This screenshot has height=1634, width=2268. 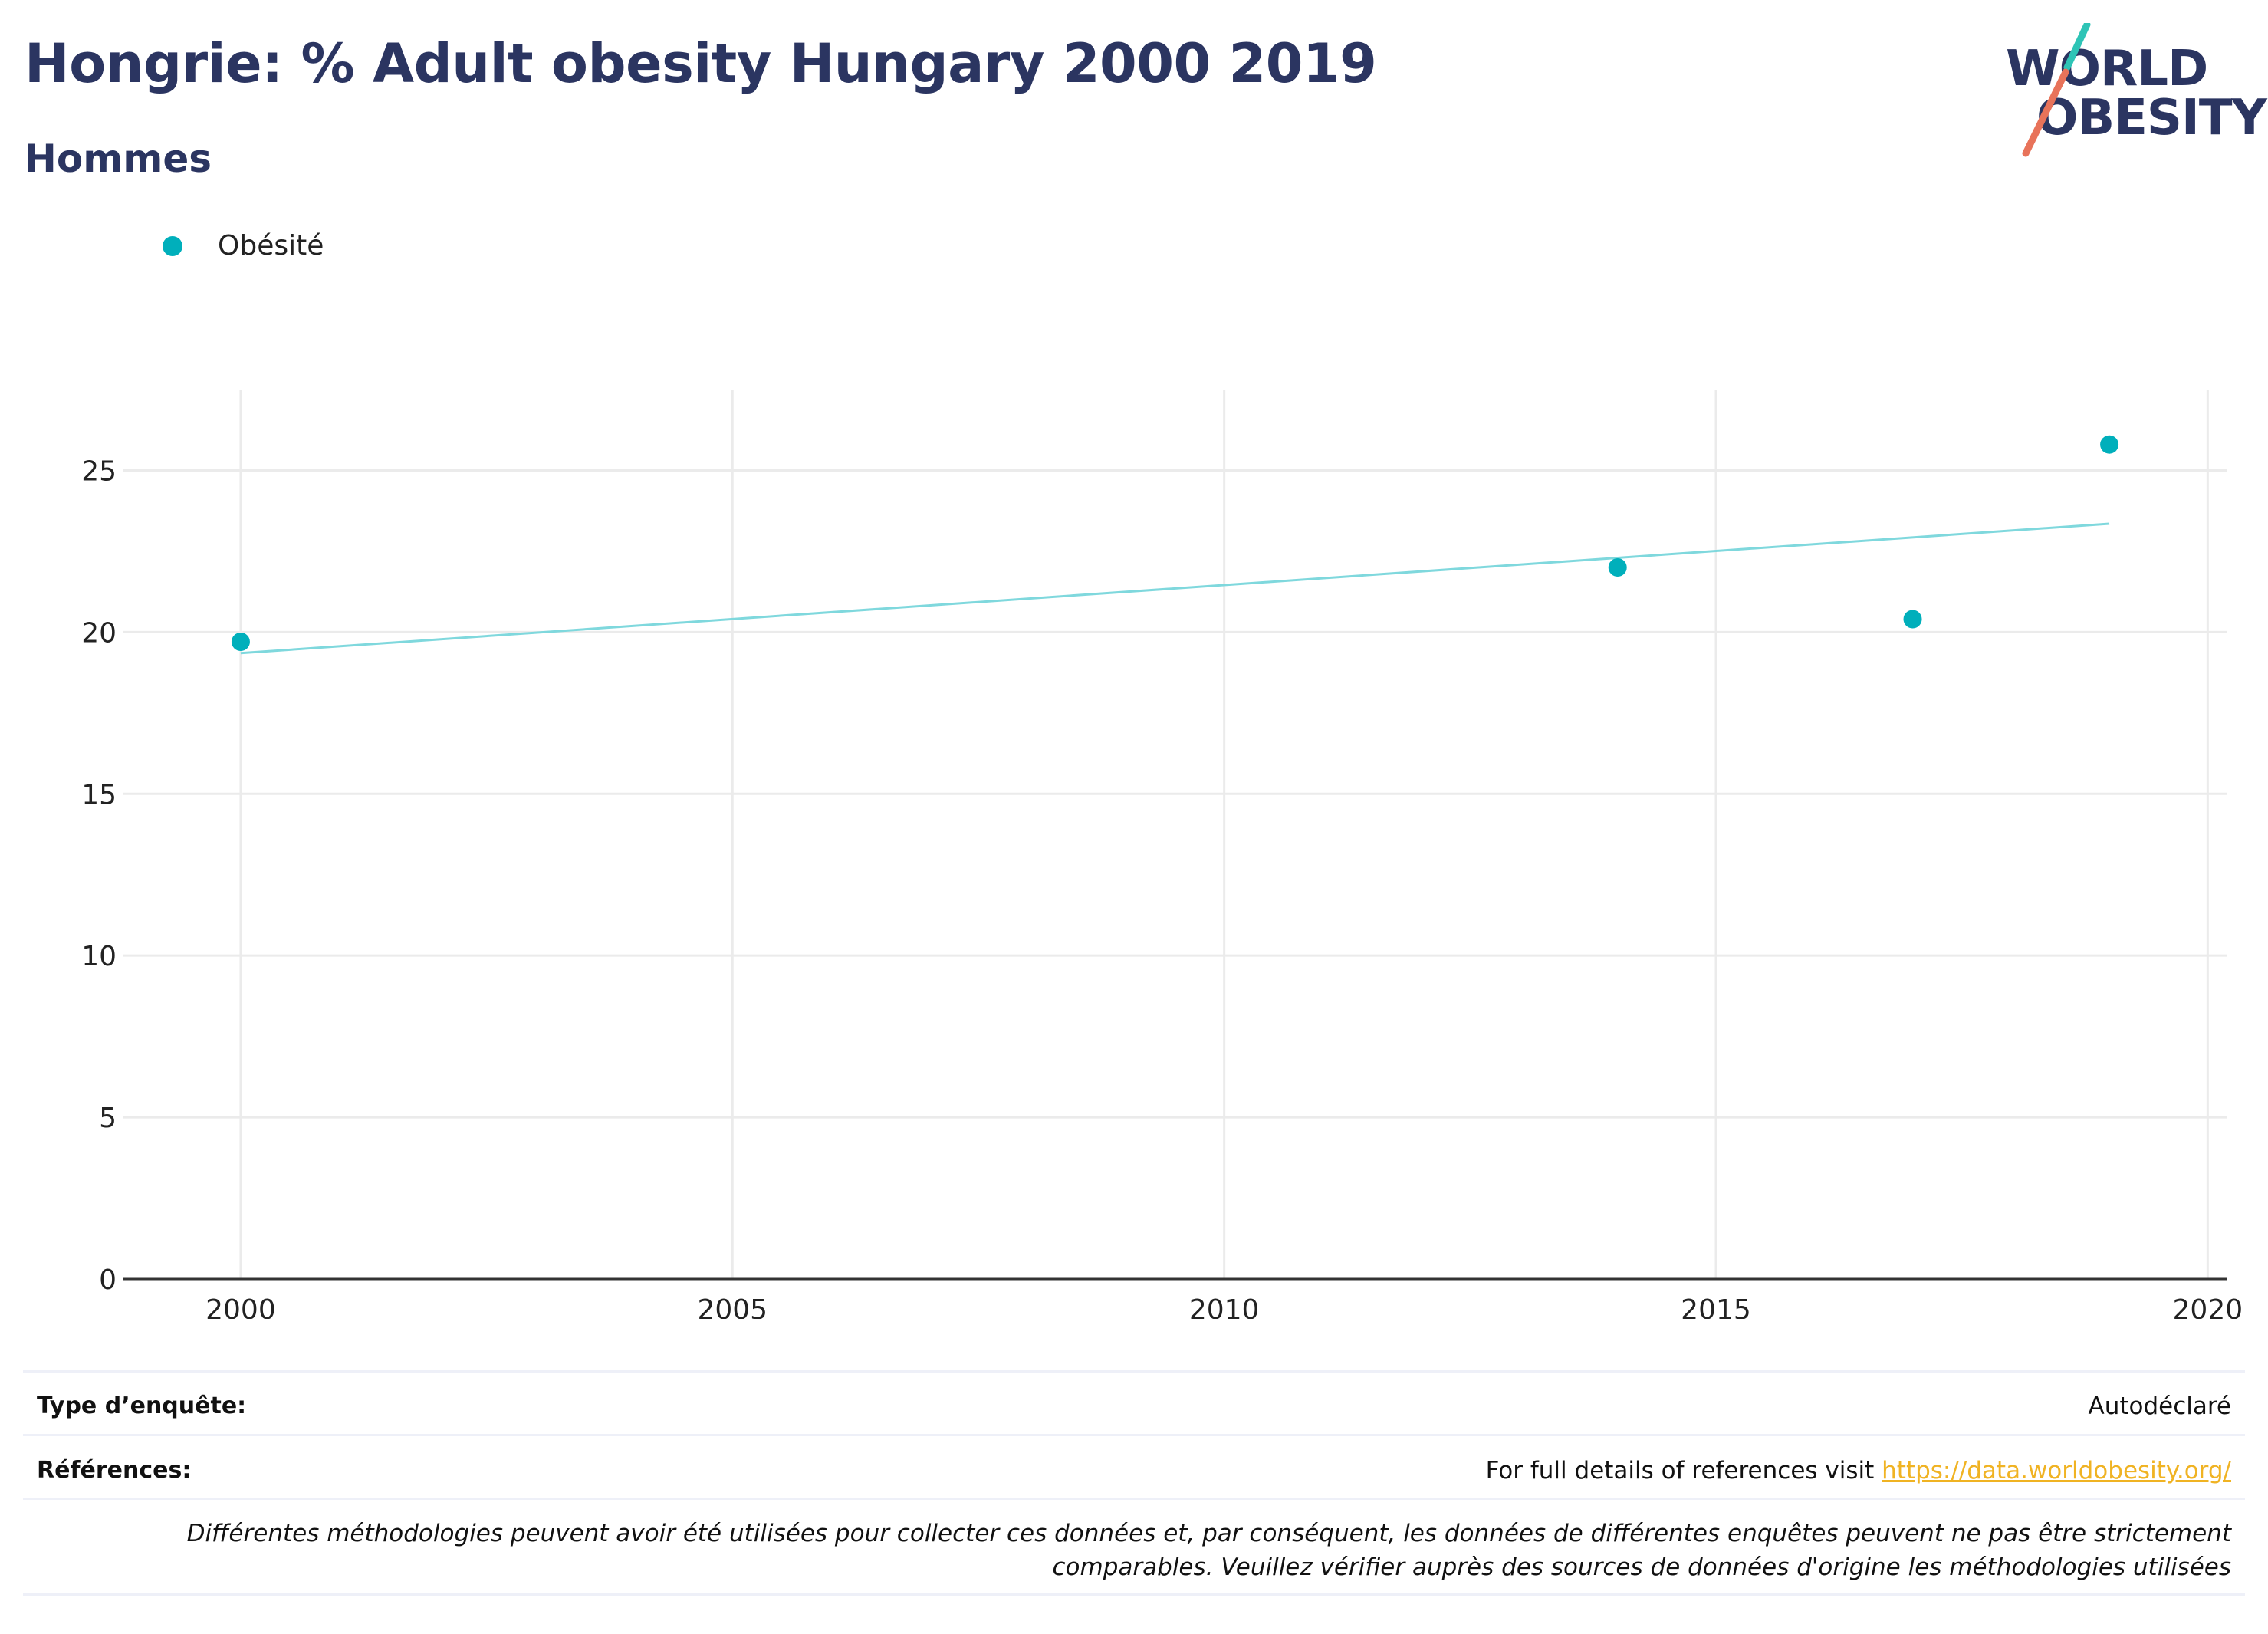 I want to click on y-tick-labels: 0 5 10 15 20 25, so click(x=99, y=876).